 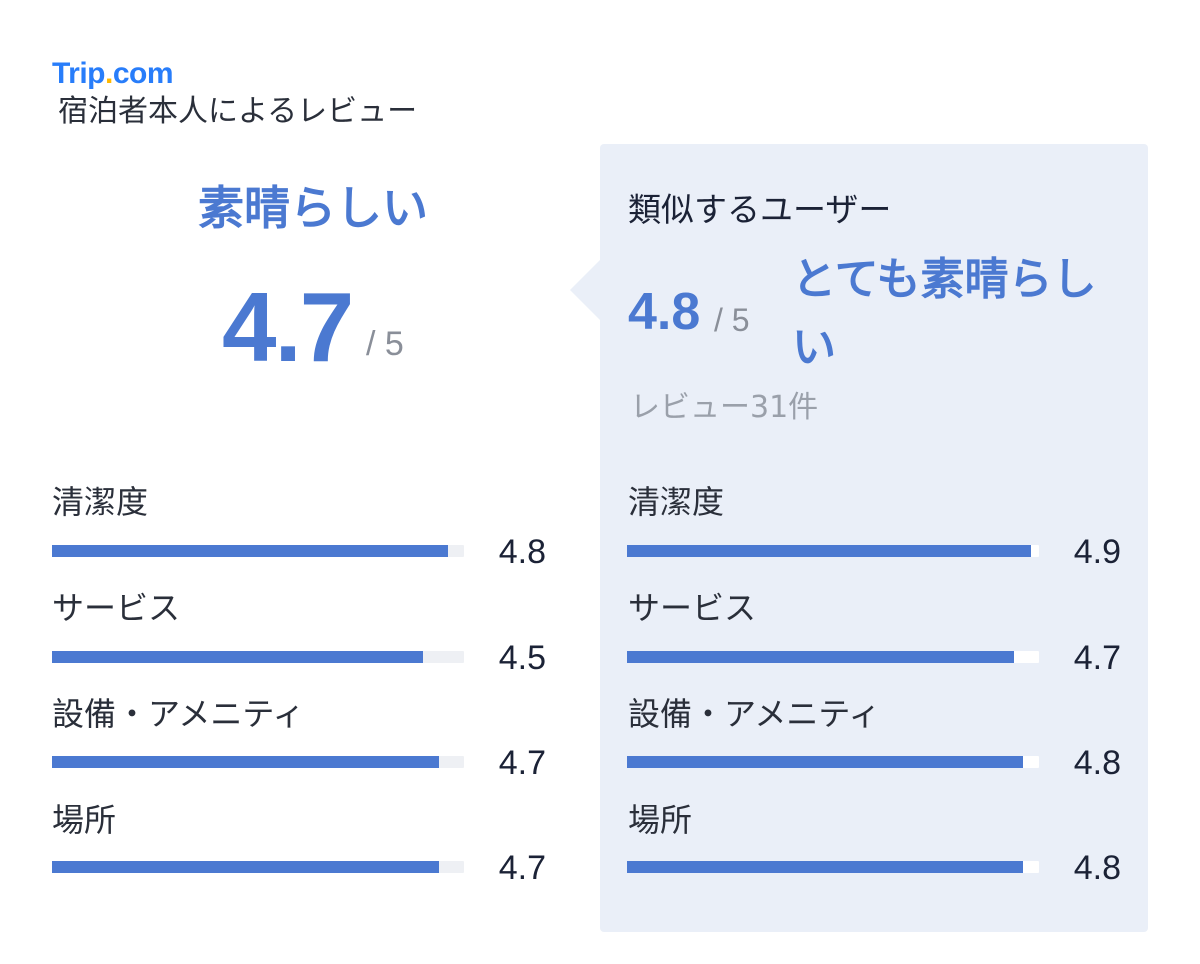 What do you see at coordinates (79, 73) in the screenshot?
I see `logo-text-main: Trip` at bounding box center [79, 73].